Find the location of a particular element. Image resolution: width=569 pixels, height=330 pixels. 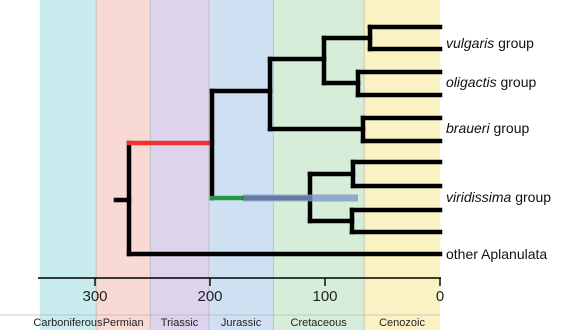

clade-label-braueri: braueri group is located at coordinates (488, 128).